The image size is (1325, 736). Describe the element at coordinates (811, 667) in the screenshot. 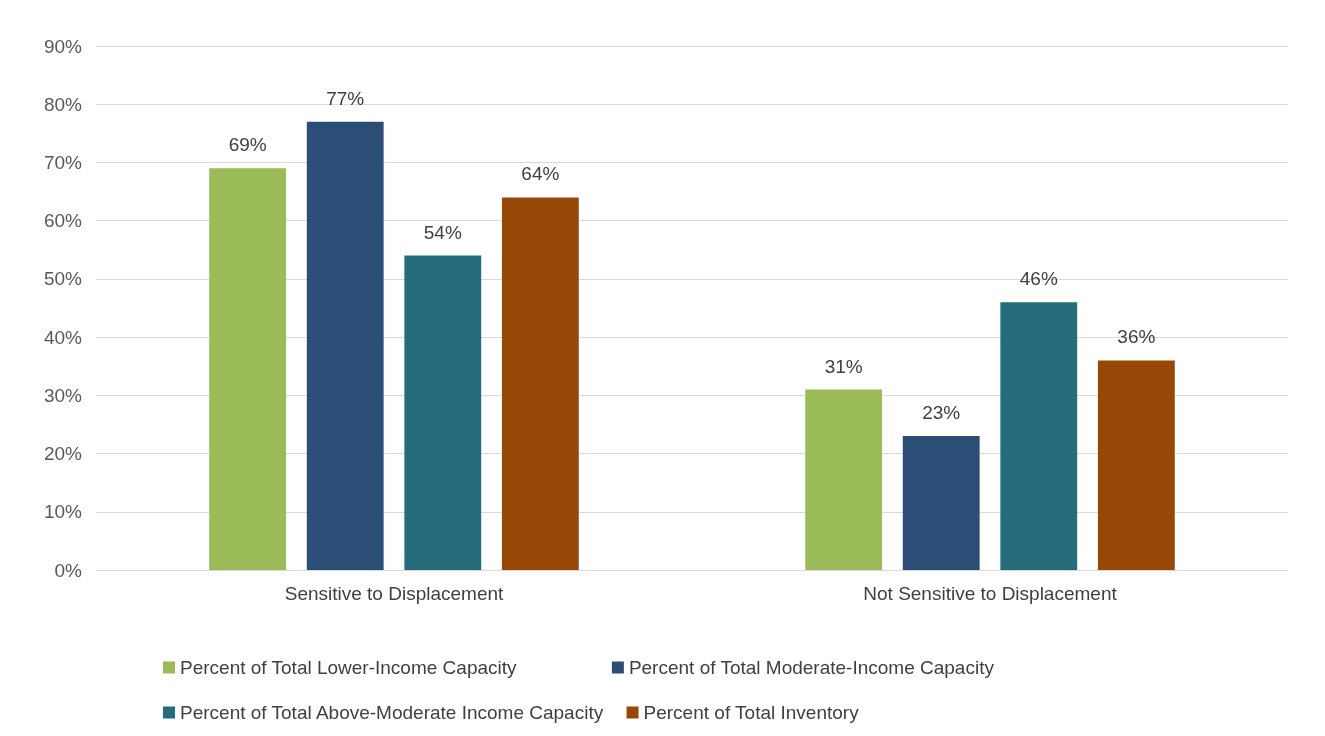

I see `legend-label: Percent of Total Moderate-Income Capacity` at that location.